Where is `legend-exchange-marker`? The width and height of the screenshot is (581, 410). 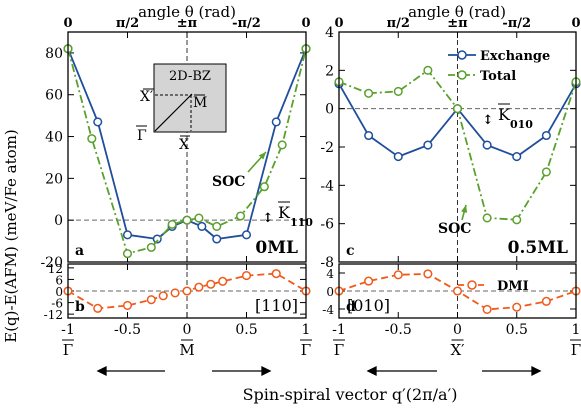
legend-exchange-marker is located at coordinates (462, 55).